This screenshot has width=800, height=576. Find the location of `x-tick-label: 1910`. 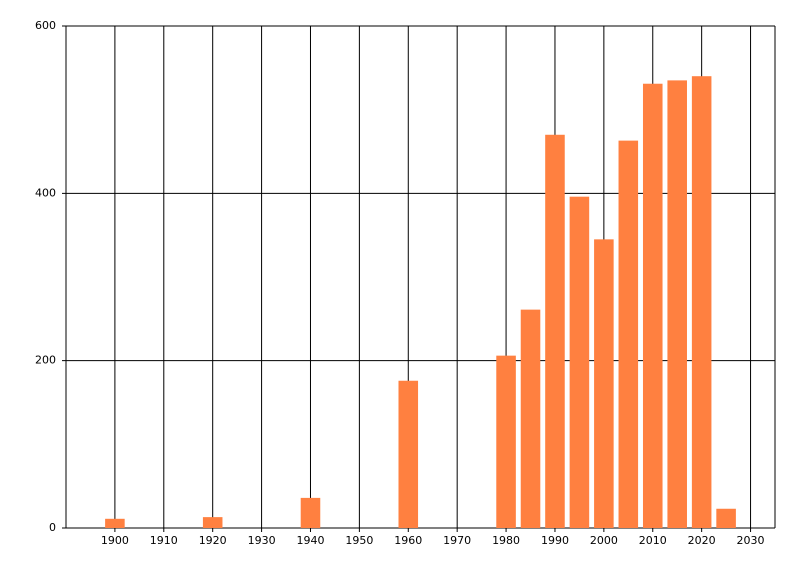

x-tick-label: 1910 is located at coordinates (164, 540).